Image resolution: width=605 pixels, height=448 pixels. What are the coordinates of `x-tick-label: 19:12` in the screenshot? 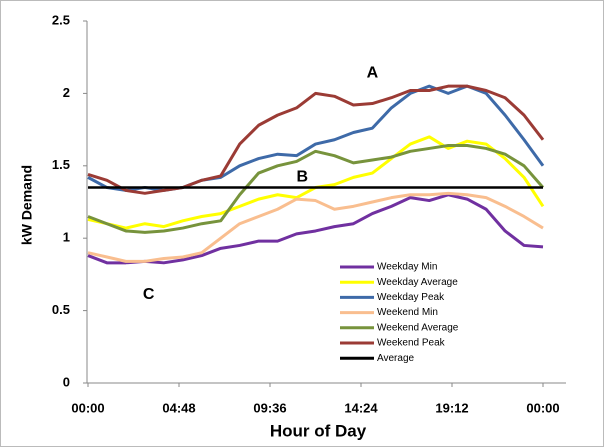 It's located at (451, 407).